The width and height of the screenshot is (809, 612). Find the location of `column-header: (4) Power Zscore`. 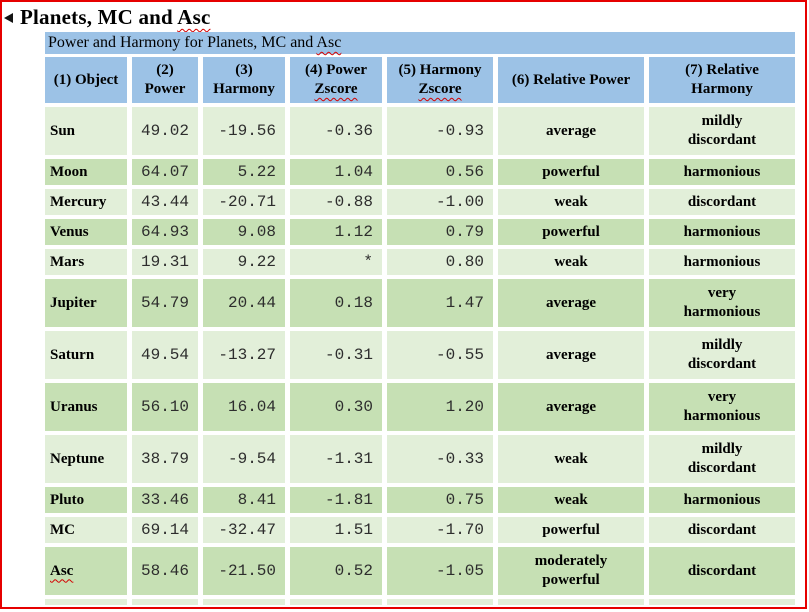

column-header: (4) Power Zscore is located at coordinates (336, 80).